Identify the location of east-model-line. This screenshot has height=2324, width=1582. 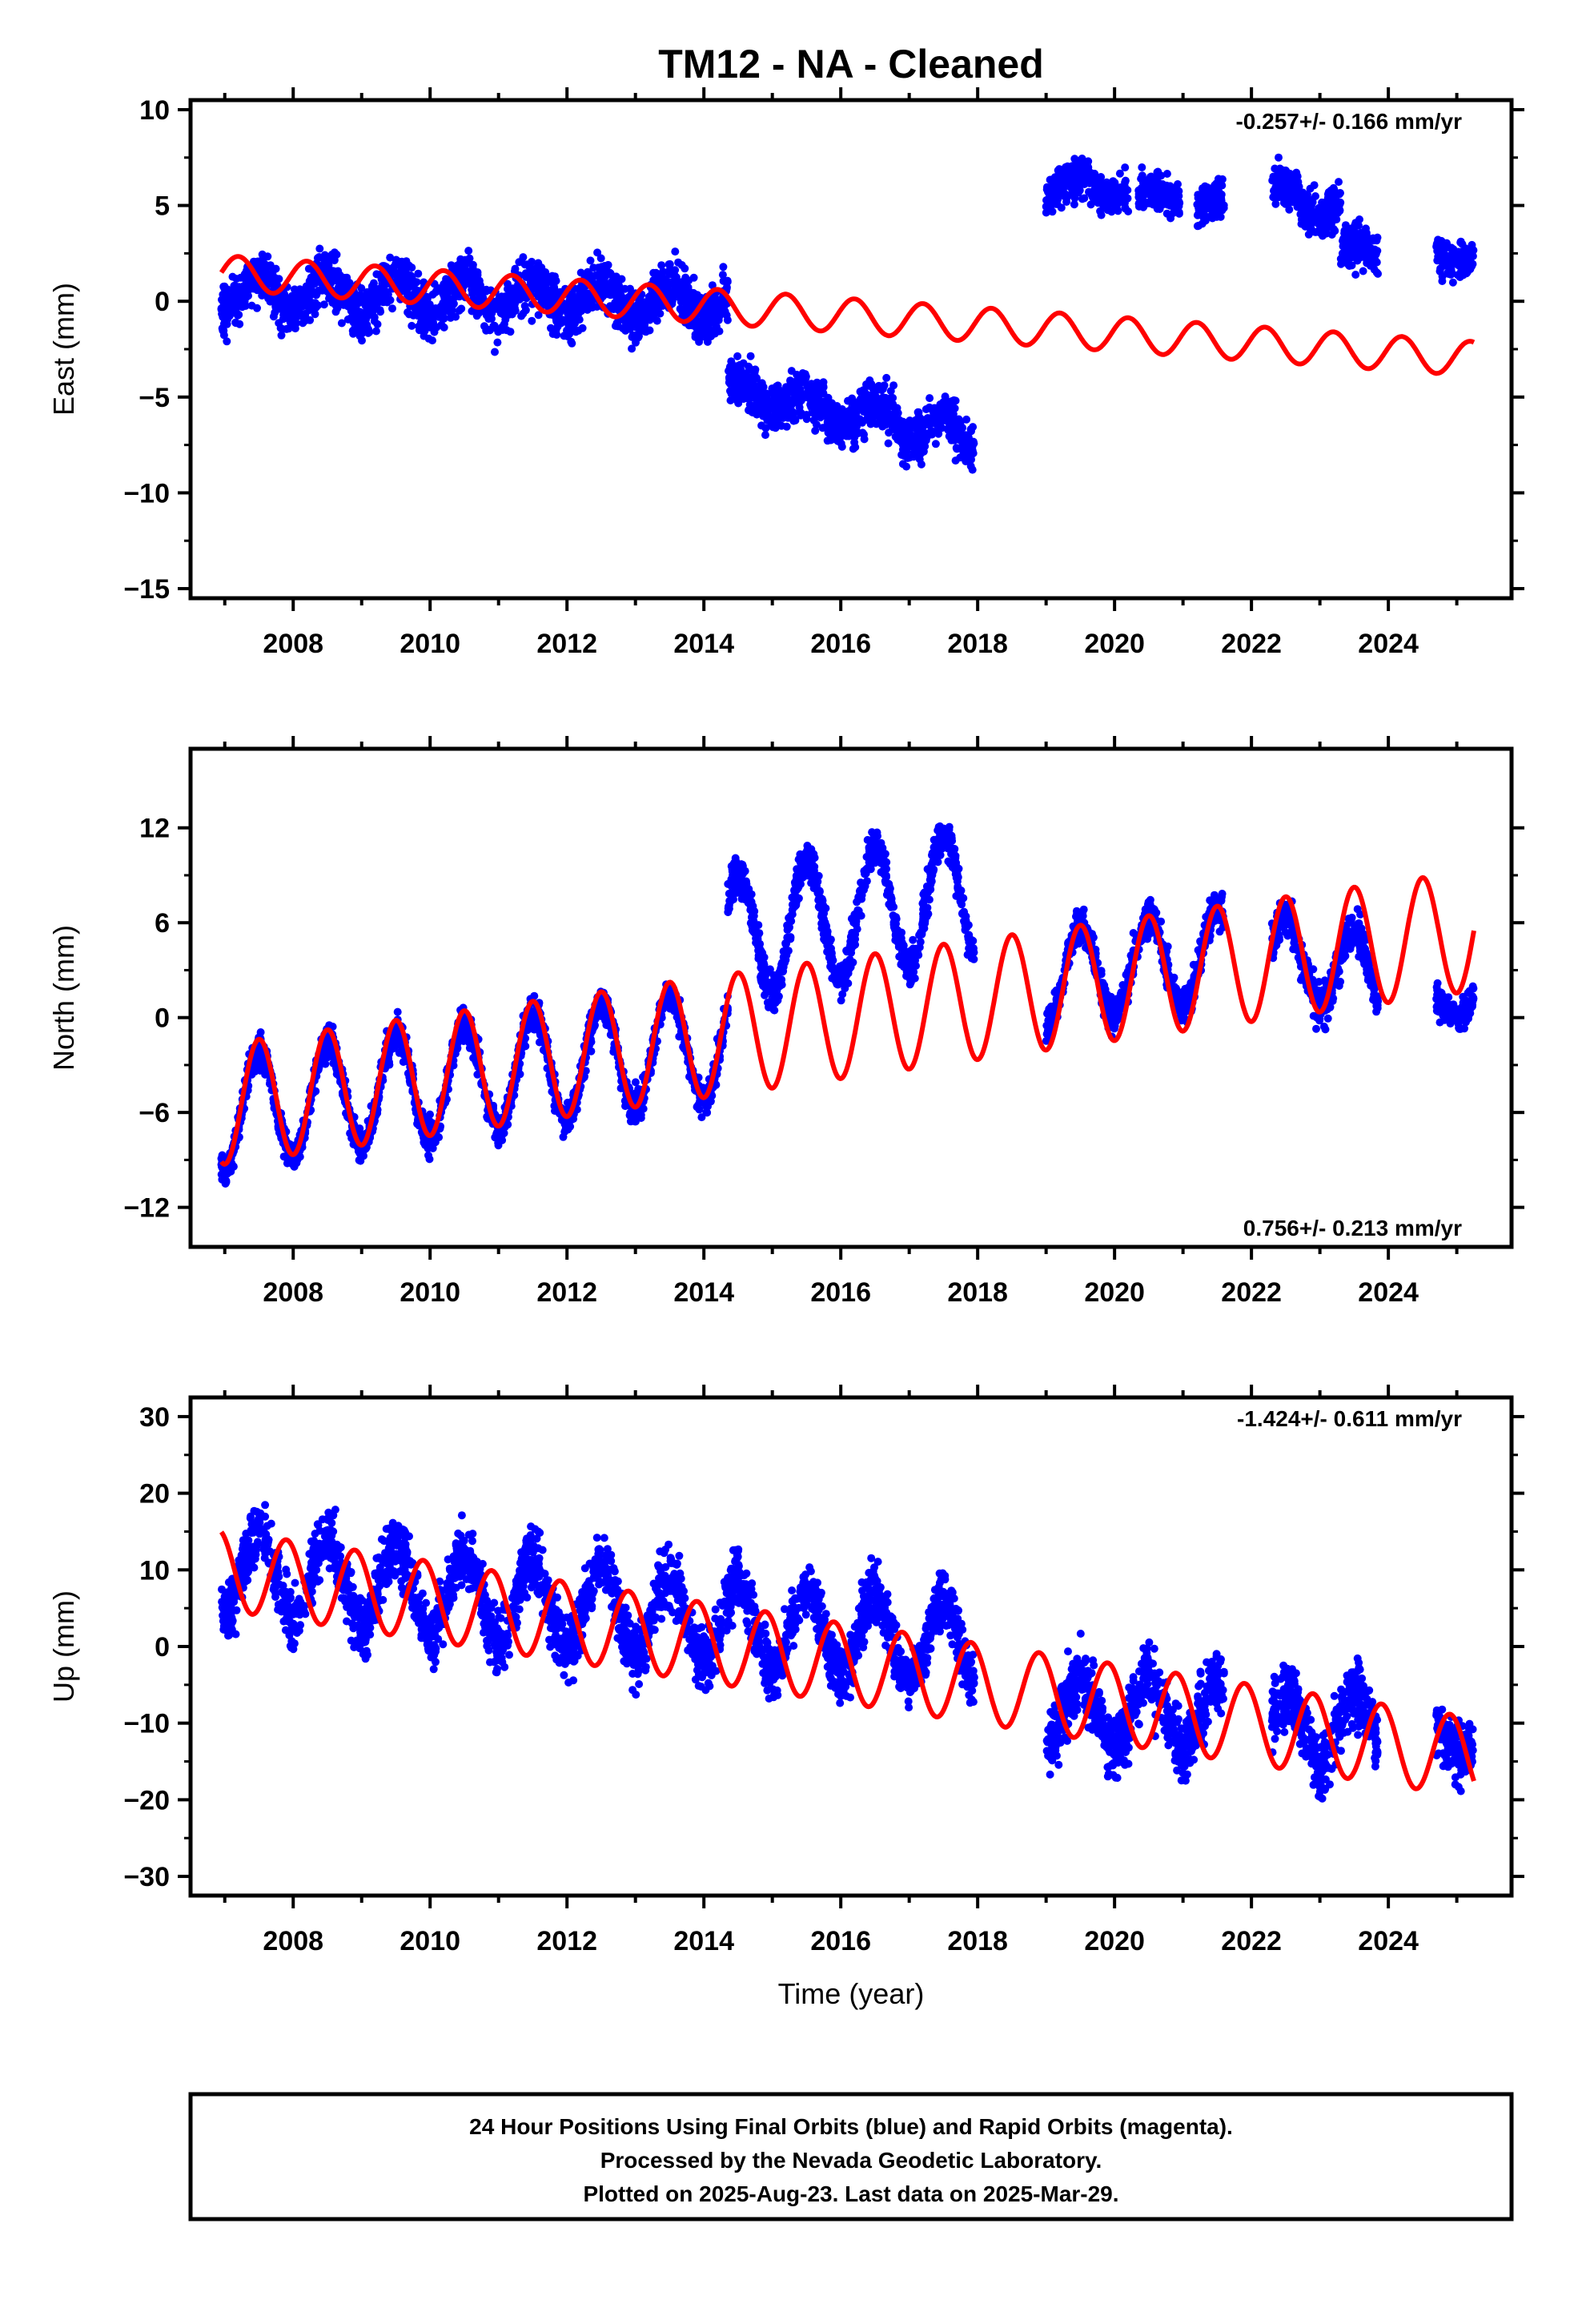
(847, 315).